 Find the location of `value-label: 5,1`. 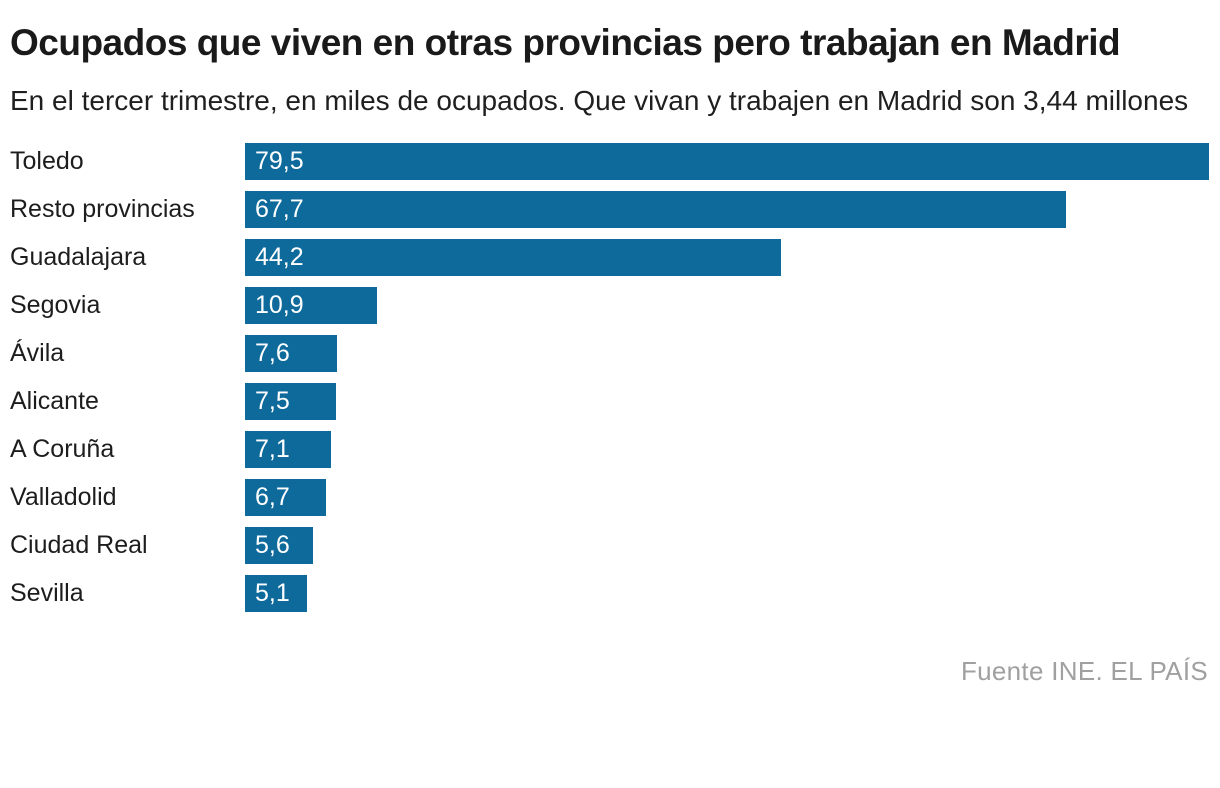

value-label: 5,1 is located at coordinates (272, 593).